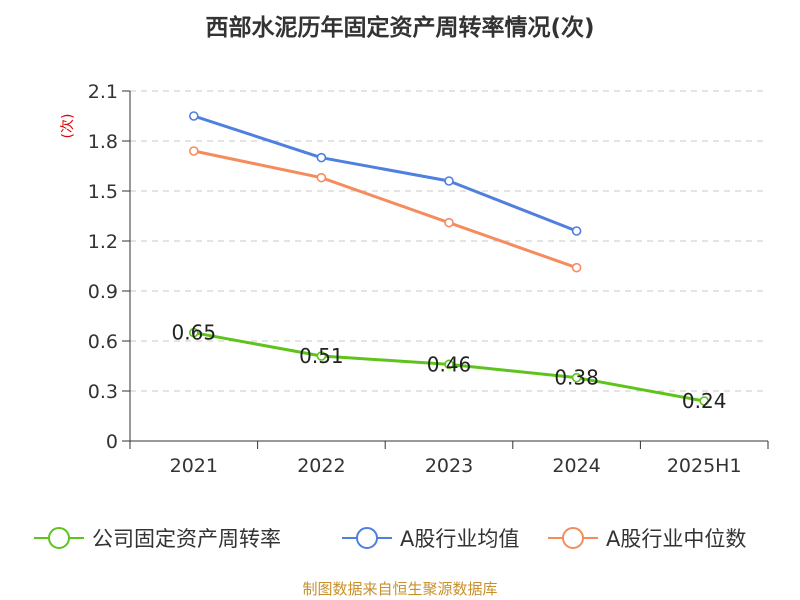  What do you see at coordinates (68, 126) in the screenshot?
I see `y-axis-unit-label: (次)` at bounding box center [68, 126].